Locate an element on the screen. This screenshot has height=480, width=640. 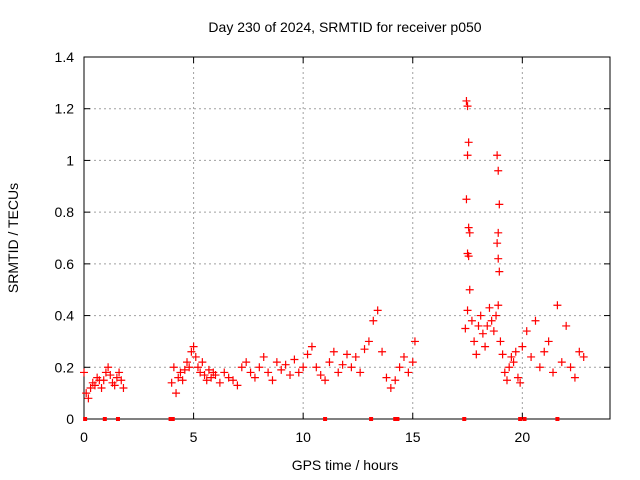
x-tick-label: 5 is located at coordinates (194, 437).